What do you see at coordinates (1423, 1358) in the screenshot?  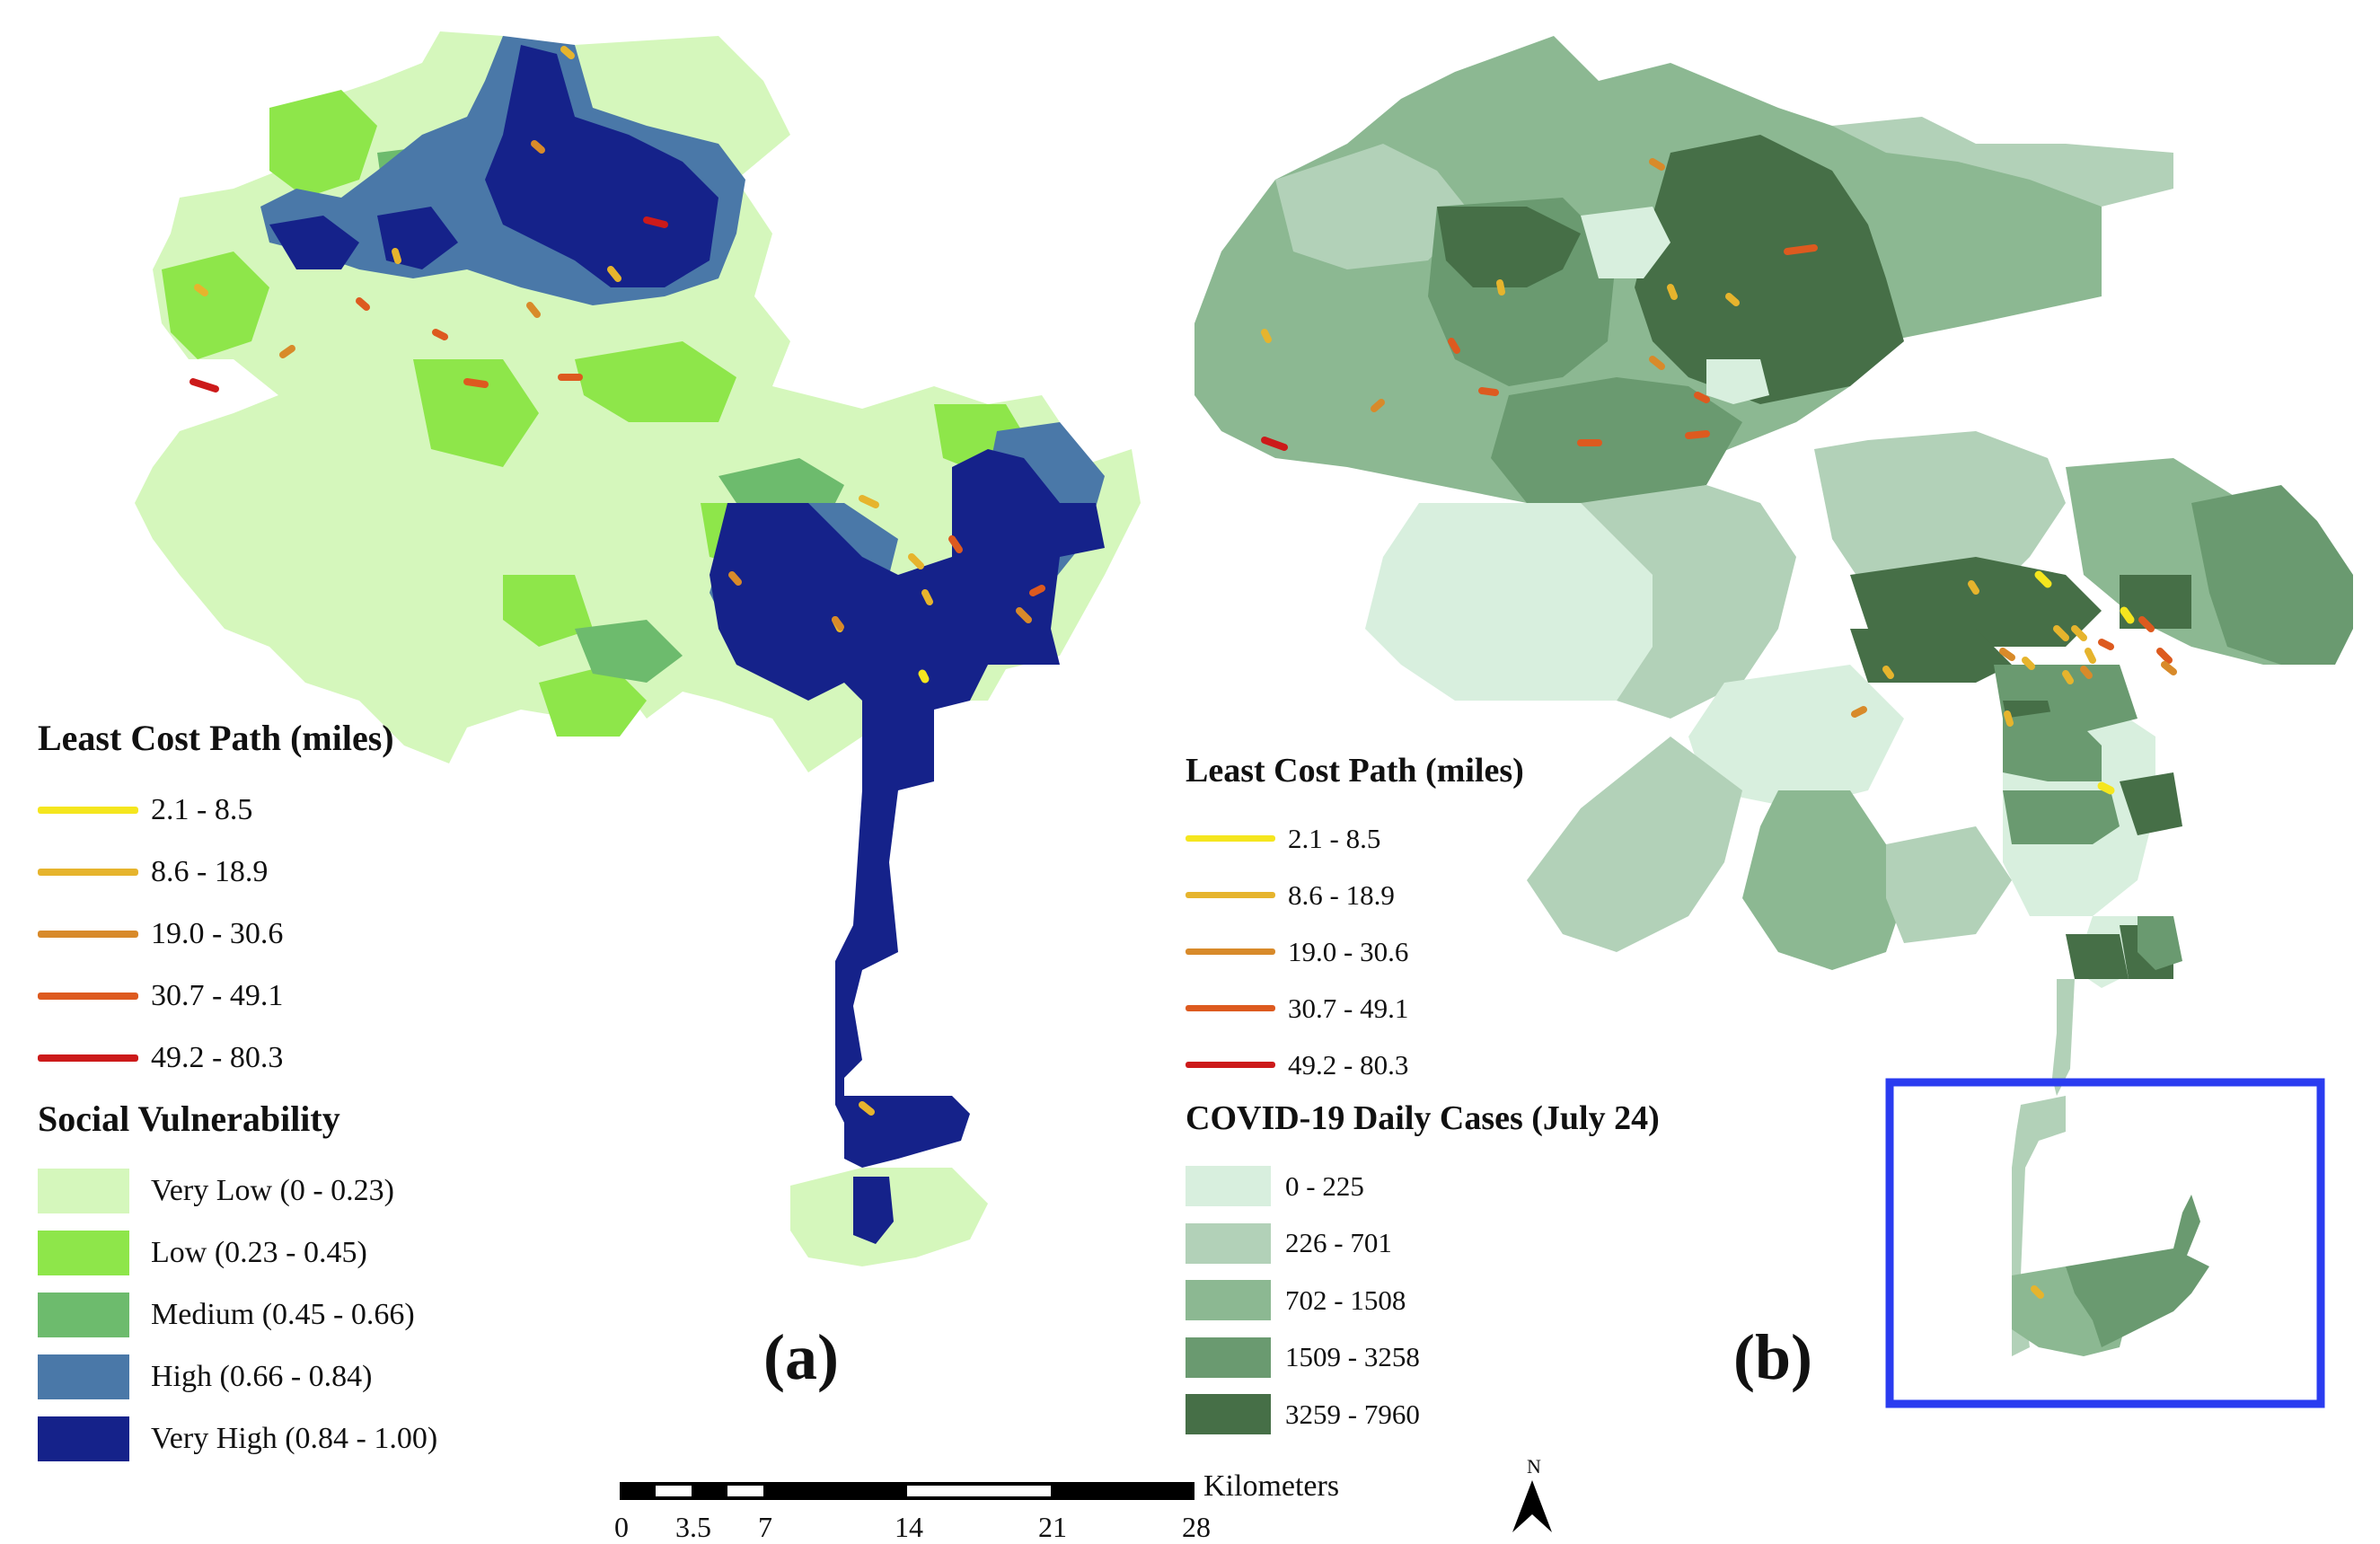 I see `legend-b-cases-item: 1509 - 3258` at bounding box center [1423, 1358].